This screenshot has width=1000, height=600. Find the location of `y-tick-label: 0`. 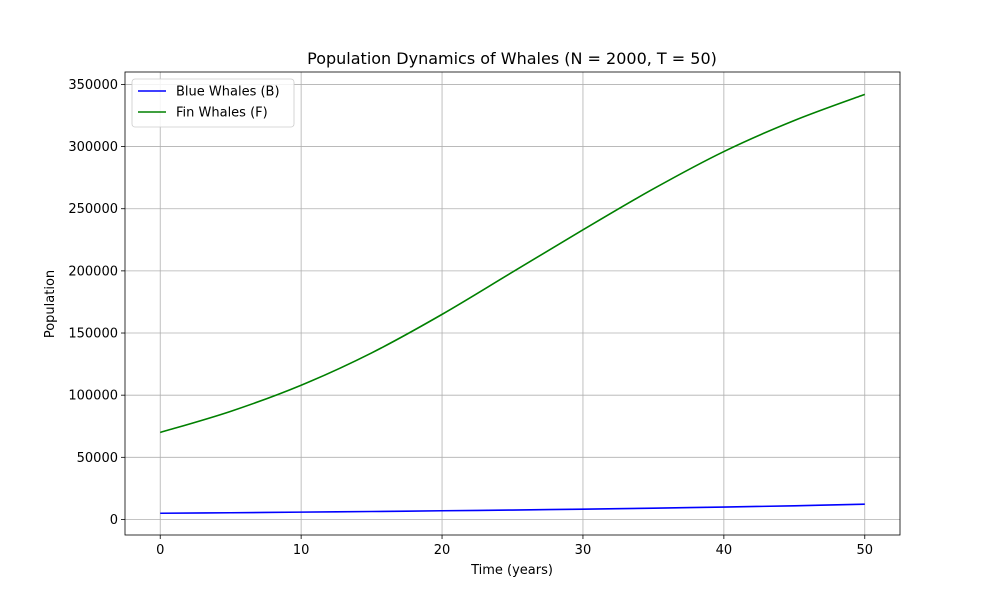

y-tick-label: 0 is located at coordinates (114, 520).